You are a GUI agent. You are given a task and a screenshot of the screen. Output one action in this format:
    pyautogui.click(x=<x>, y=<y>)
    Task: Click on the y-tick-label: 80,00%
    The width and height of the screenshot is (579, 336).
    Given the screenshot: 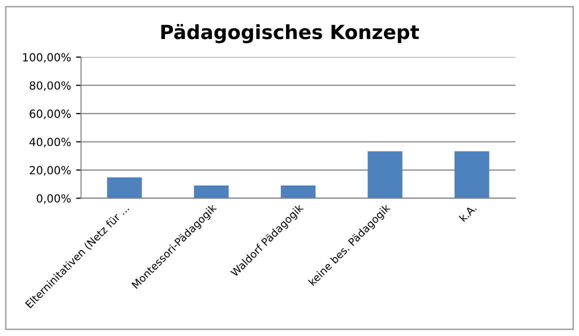 What is the action you would take?
    pyautogui.click(x=50, y=86)
    